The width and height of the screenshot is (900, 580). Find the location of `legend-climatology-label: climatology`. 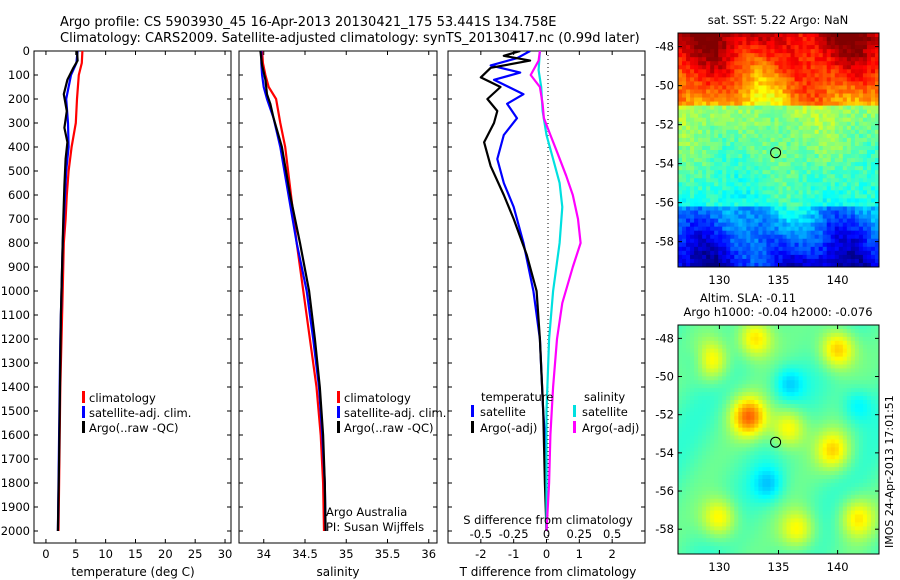

legend-climatology-label: climatology is located at coordinates (377, 398).